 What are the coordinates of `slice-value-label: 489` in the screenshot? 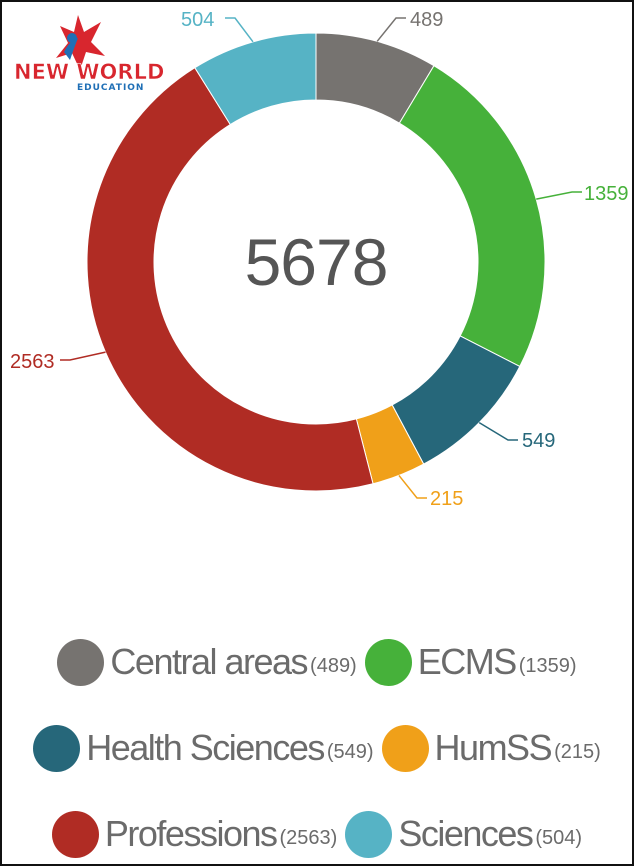 It's located at (426, 20).